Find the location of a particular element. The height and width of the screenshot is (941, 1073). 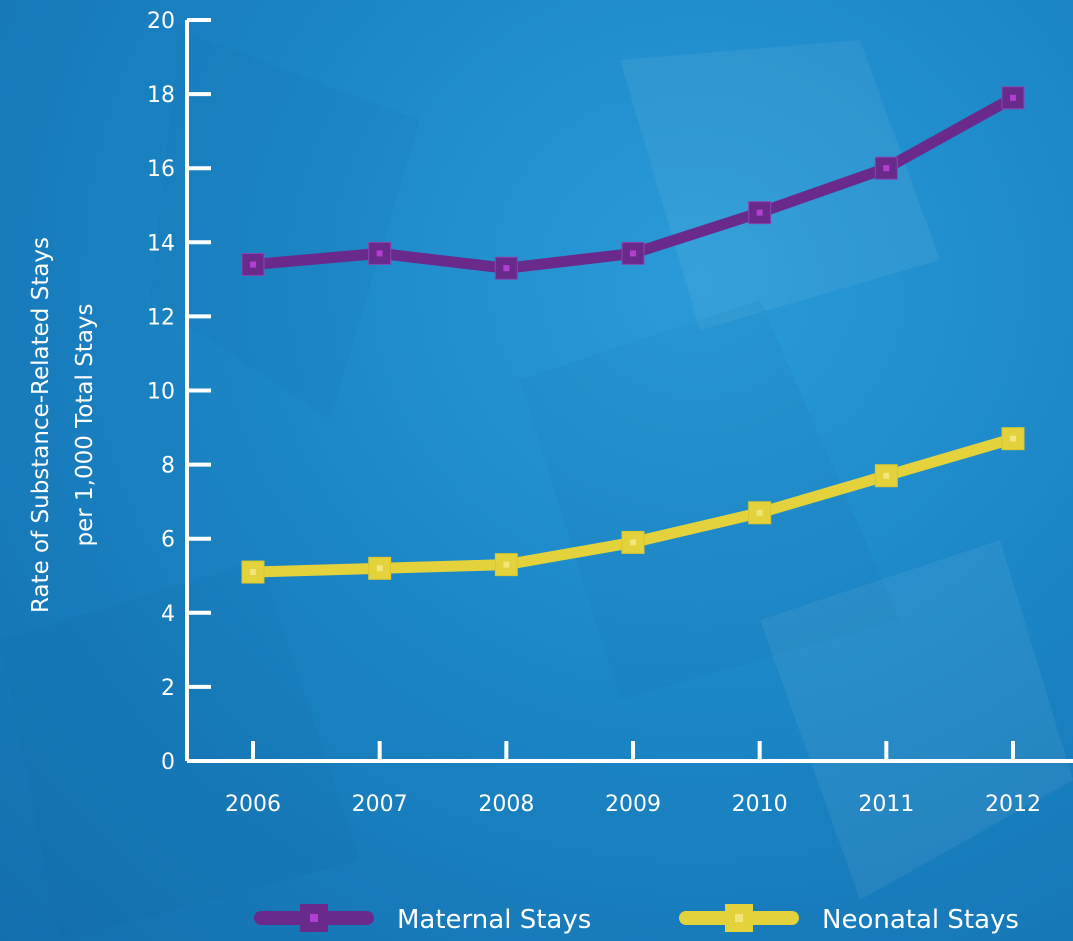

y-tick-label: 18 is located at coordinates (161, 95).